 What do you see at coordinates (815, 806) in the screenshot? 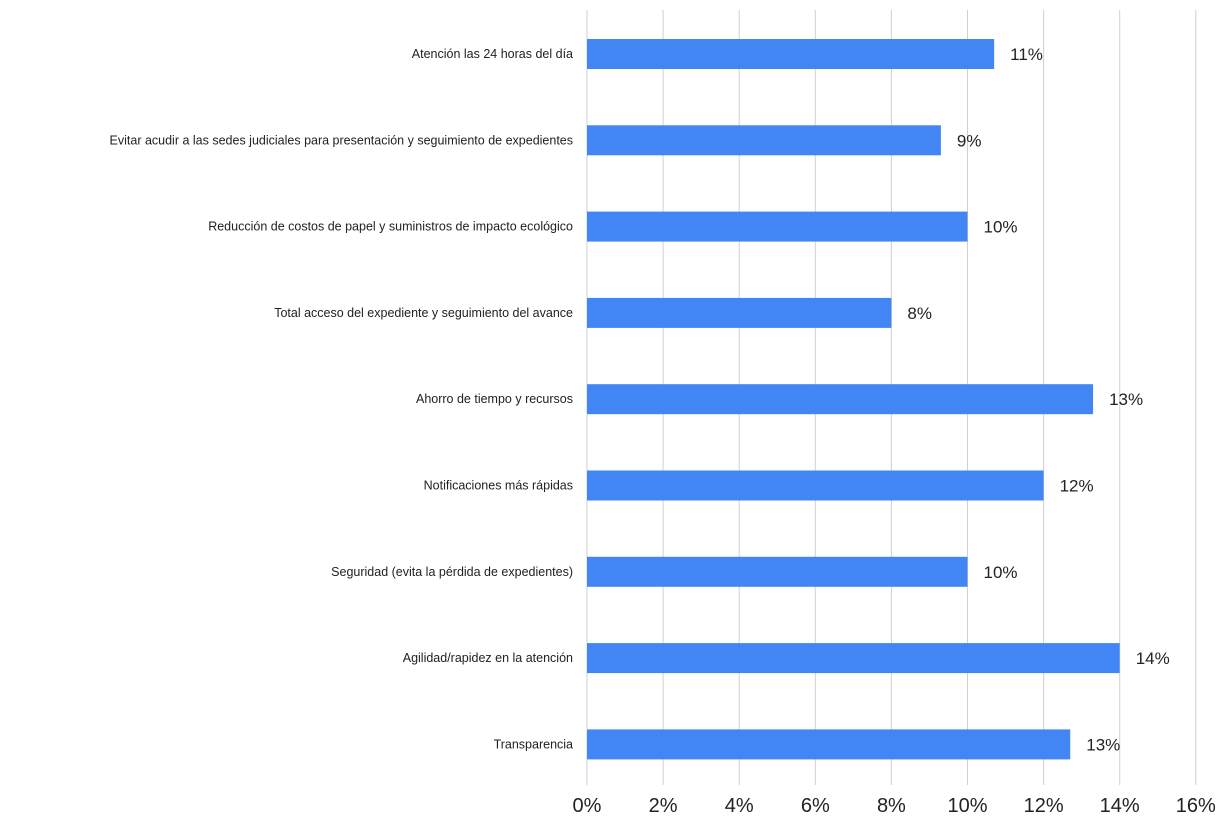
I see `x-tick-label: 6%` at bounding box center [815, 806].